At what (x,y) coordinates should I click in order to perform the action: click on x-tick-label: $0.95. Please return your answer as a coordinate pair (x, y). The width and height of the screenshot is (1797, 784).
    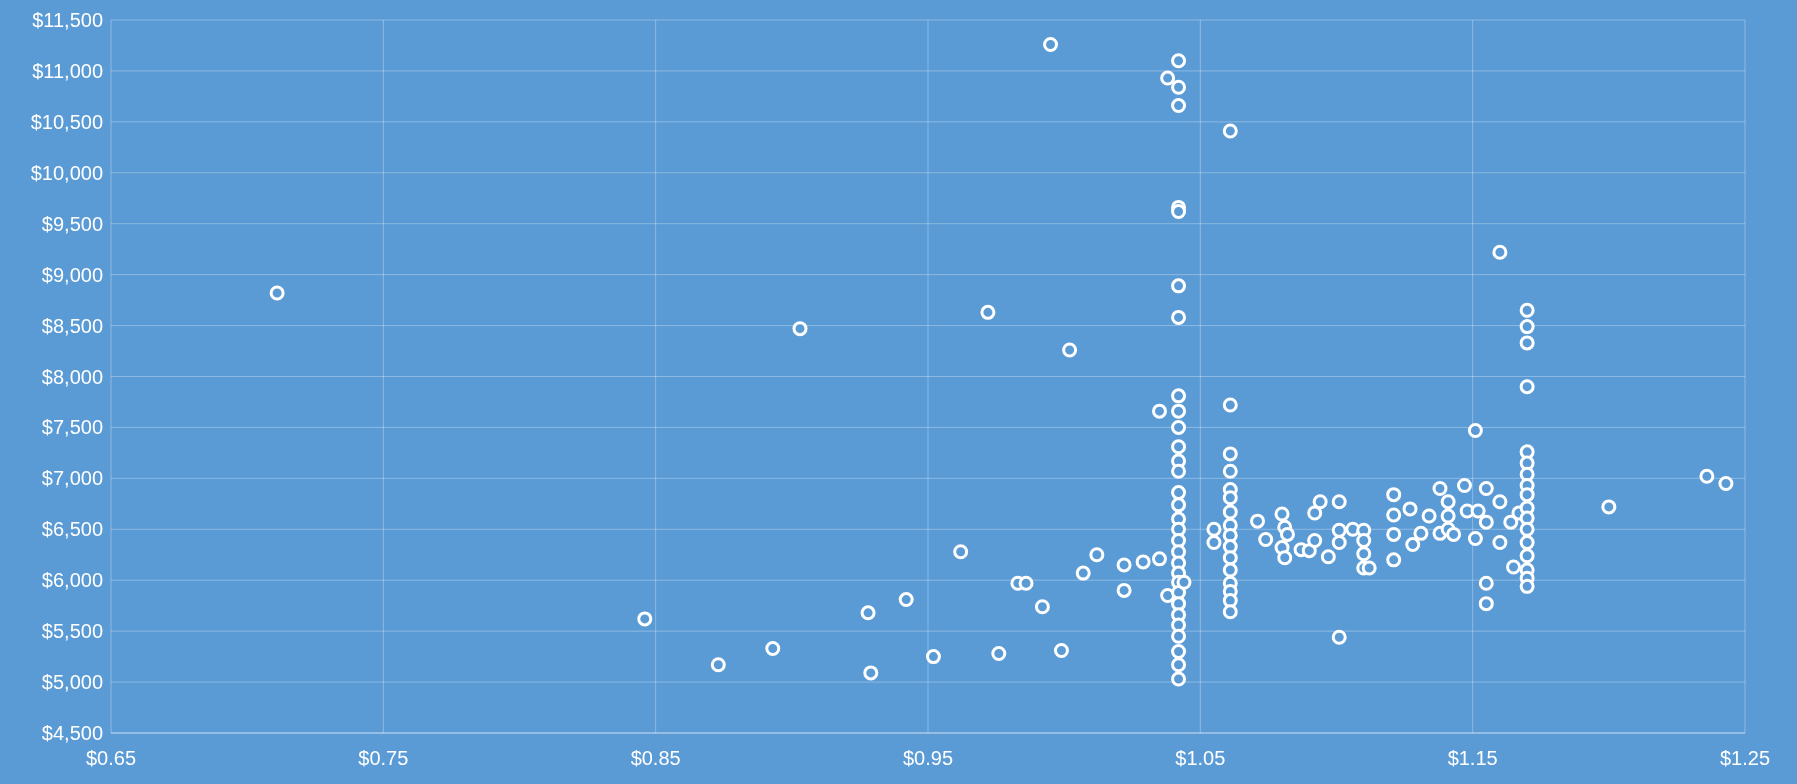
    Looking at the image, I should click on (928, 758).